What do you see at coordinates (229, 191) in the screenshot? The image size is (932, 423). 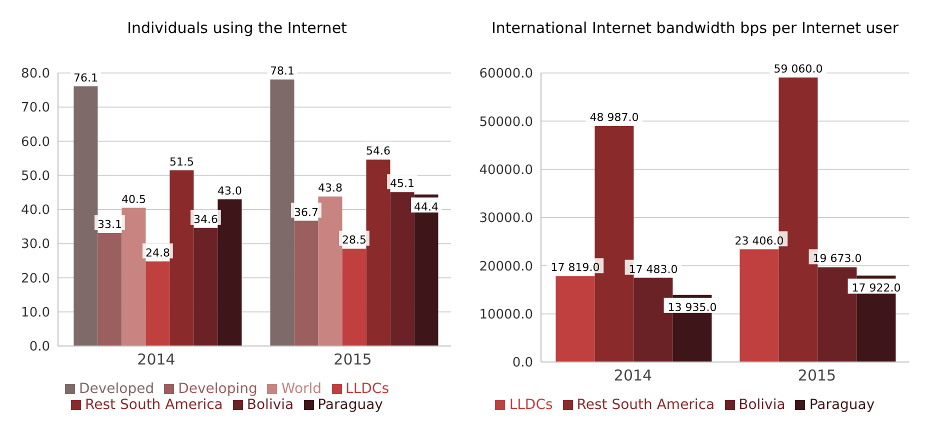 I see `data-label: 43.0` at bounding box center [229, 191].